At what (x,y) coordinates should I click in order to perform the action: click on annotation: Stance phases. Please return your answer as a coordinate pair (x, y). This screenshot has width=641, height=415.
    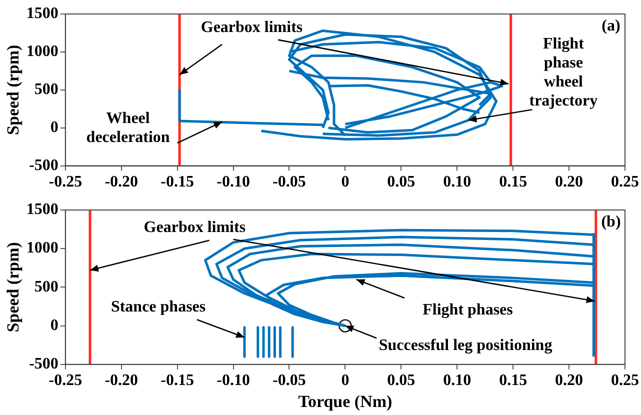
    Looking at the image, I should click on (158, 307).